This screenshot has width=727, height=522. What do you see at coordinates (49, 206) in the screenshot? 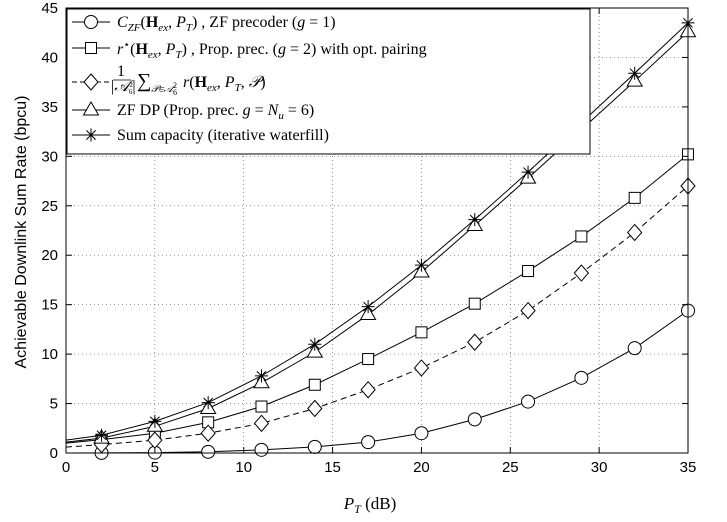
I see `y-tick-label: 25` at bounding box center [49, 206].